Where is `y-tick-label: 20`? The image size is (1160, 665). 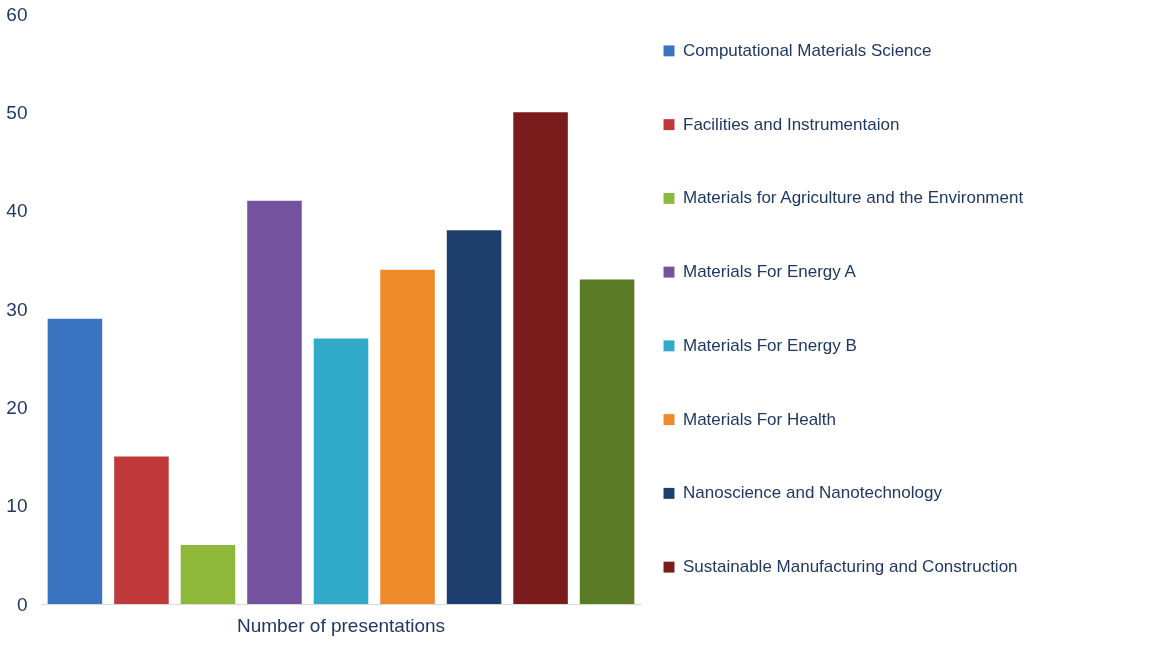
y-tick-label: 20 is located at coordinates (17, 407).